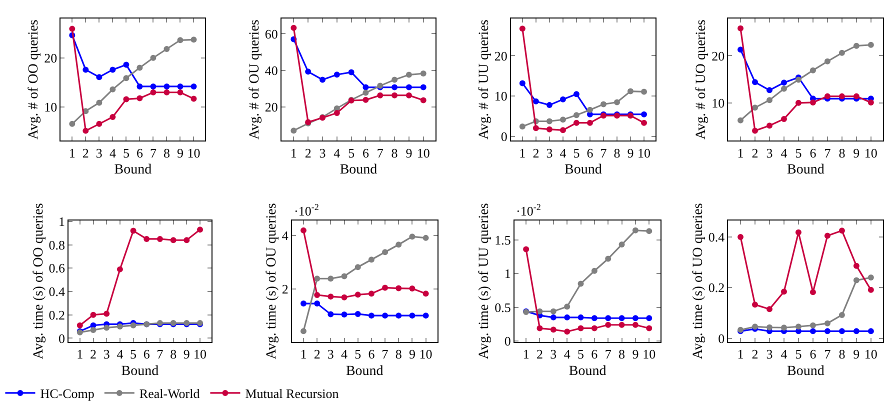  I want to click on x-tick-label: 10, so click(871, 354).